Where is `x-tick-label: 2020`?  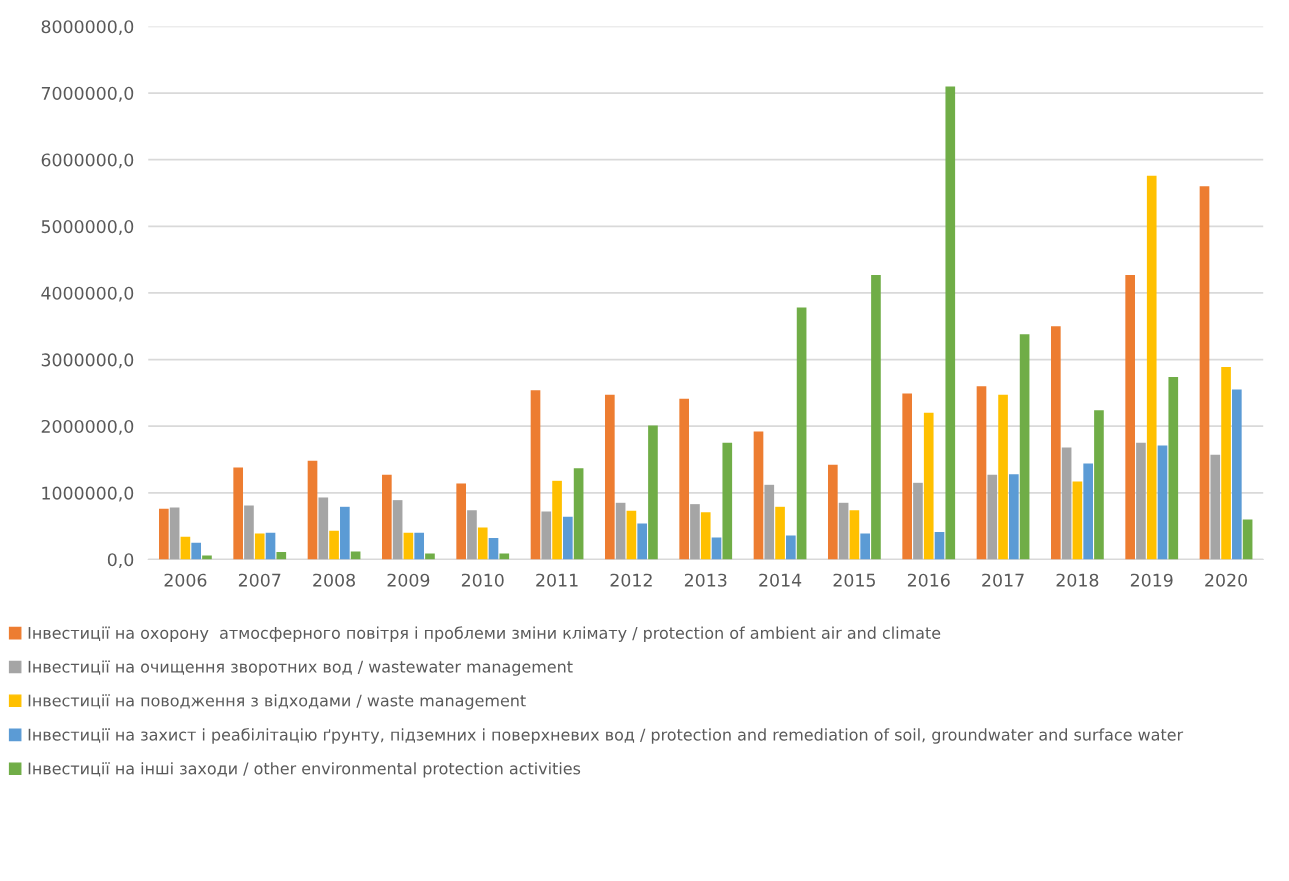 x-tick-label: 2020 is located at coordinates (1226, 580).